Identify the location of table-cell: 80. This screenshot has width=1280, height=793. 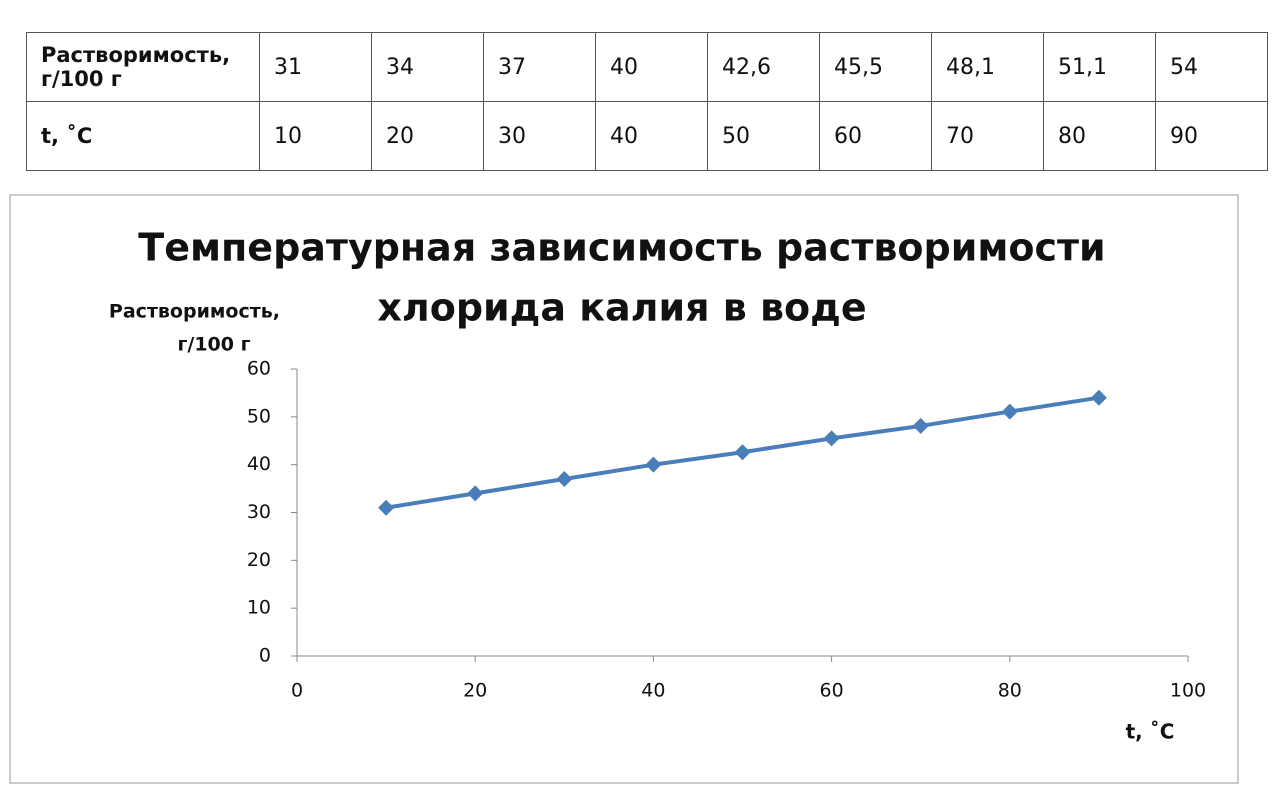
(1099, 136).